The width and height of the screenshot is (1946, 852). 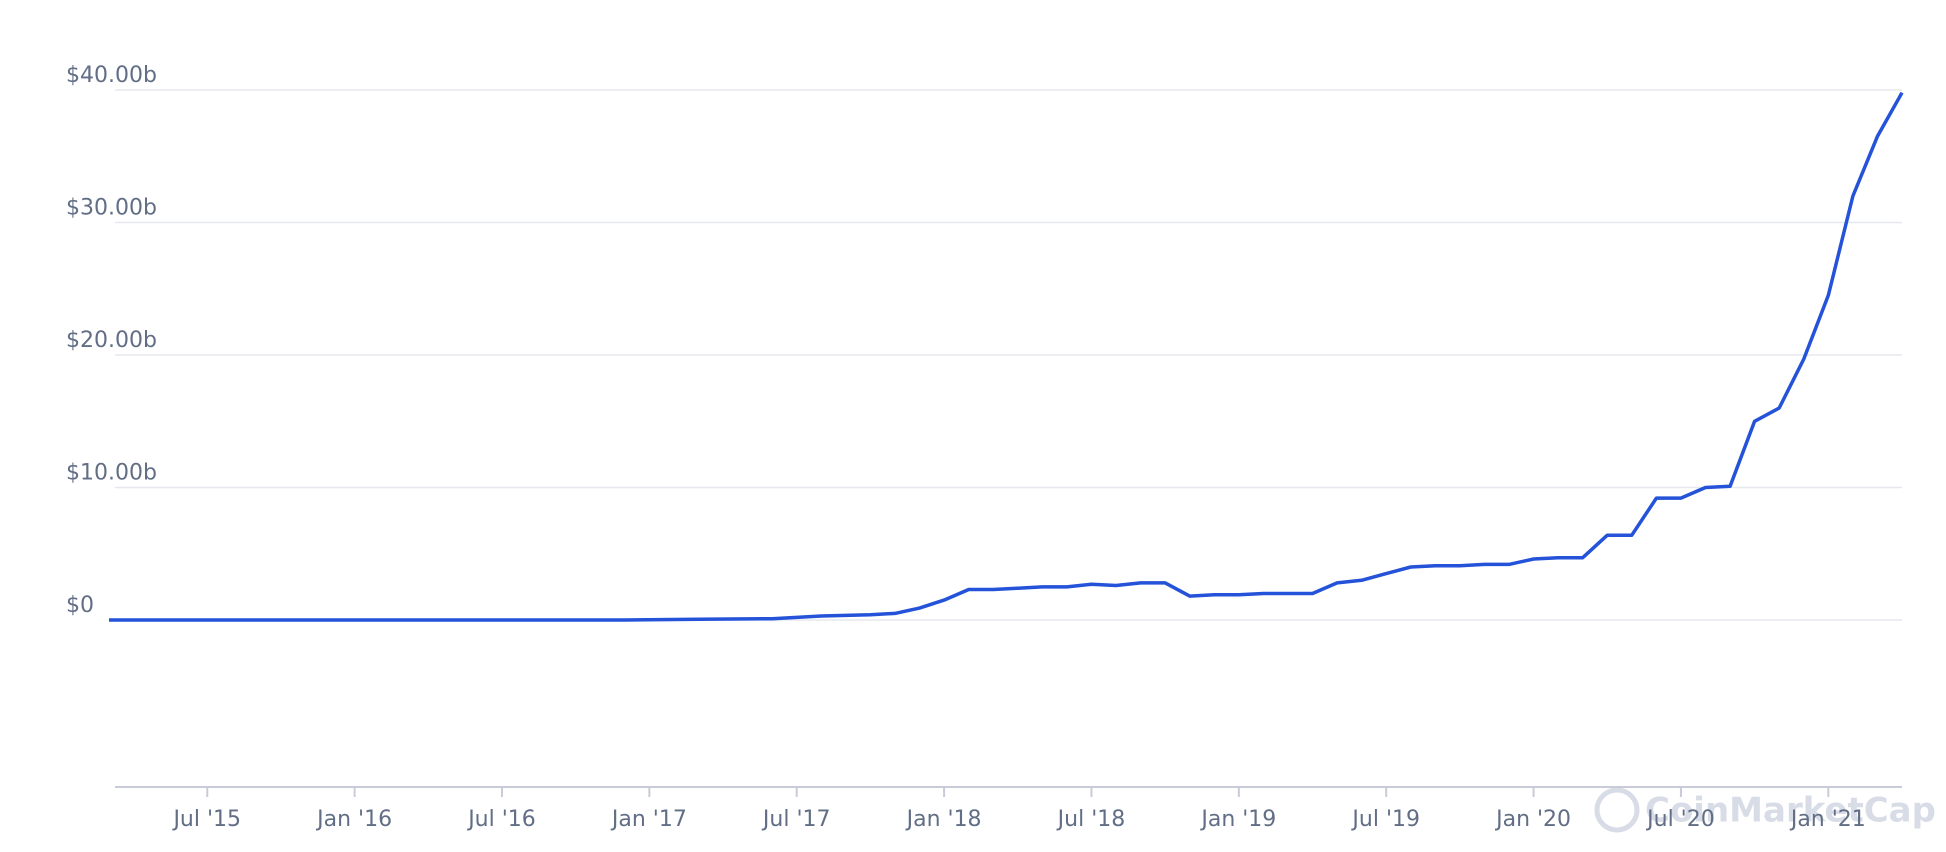 What do you see at coordinates (1827, 819) in the screenshot?
I see `x-tick-label: Jan '21` at bounding box center [1827, 819].